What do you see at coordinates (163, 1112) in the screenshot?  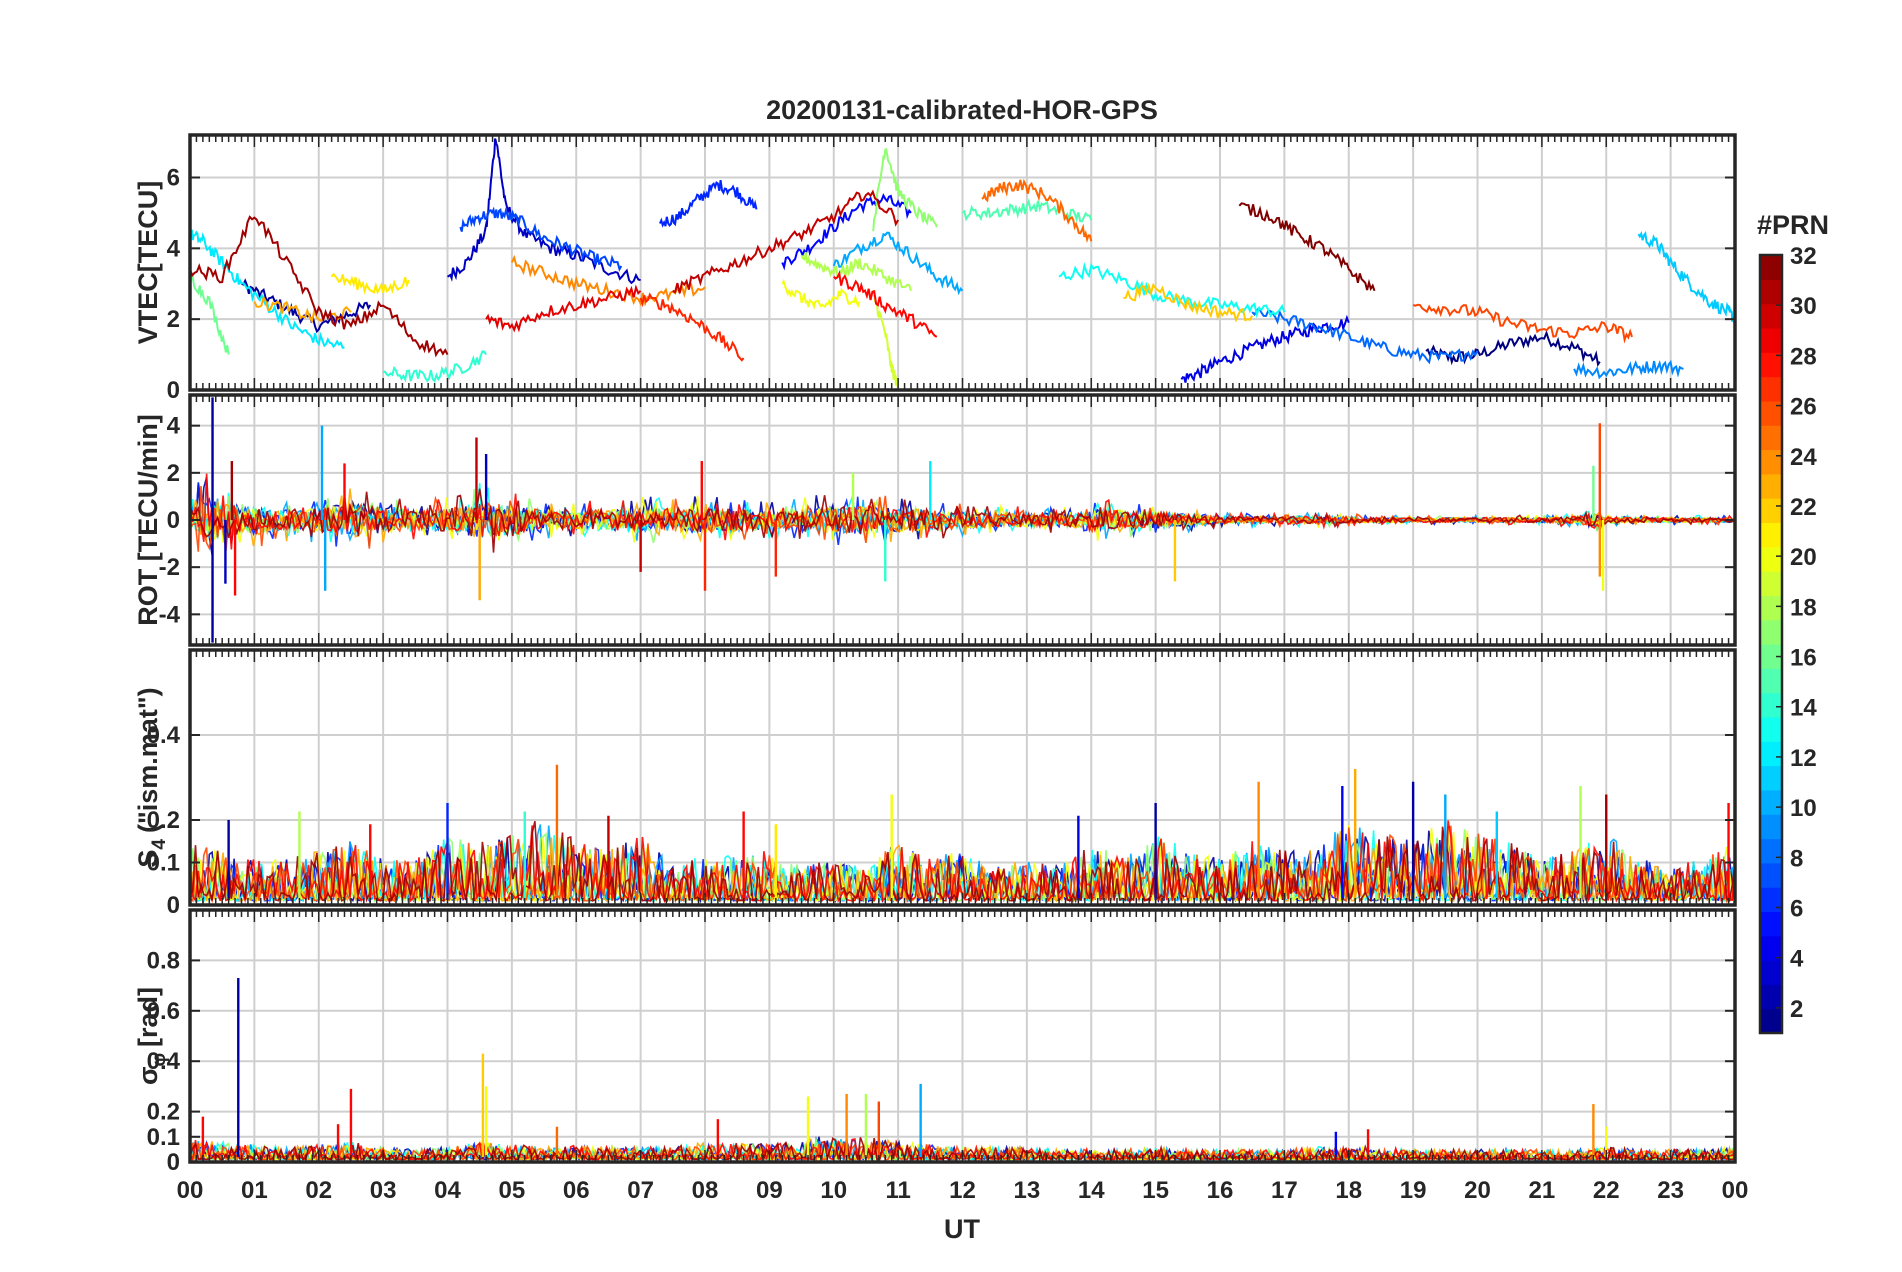 I see `y-tick-label: 0.2` at bounding box center [163, 1112].